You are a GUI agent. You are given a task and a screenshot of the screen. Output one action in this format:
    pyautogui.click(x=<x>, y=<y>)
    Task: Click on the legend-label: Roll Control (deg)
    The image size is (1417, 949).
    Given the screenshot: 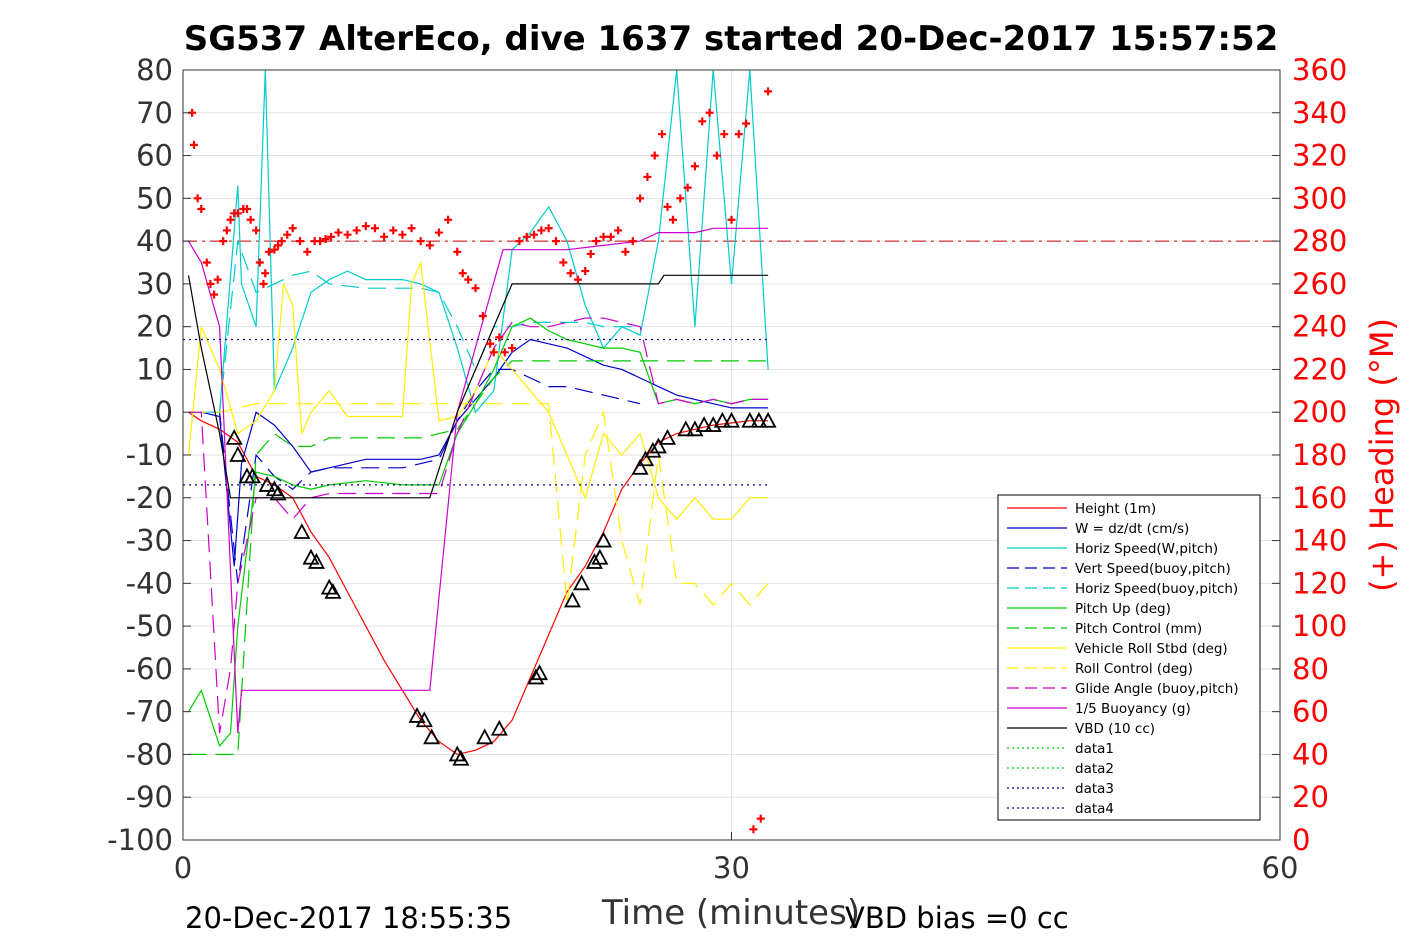 What is the action you would take?
    pyautogui.click(x=1134, y=669)
    